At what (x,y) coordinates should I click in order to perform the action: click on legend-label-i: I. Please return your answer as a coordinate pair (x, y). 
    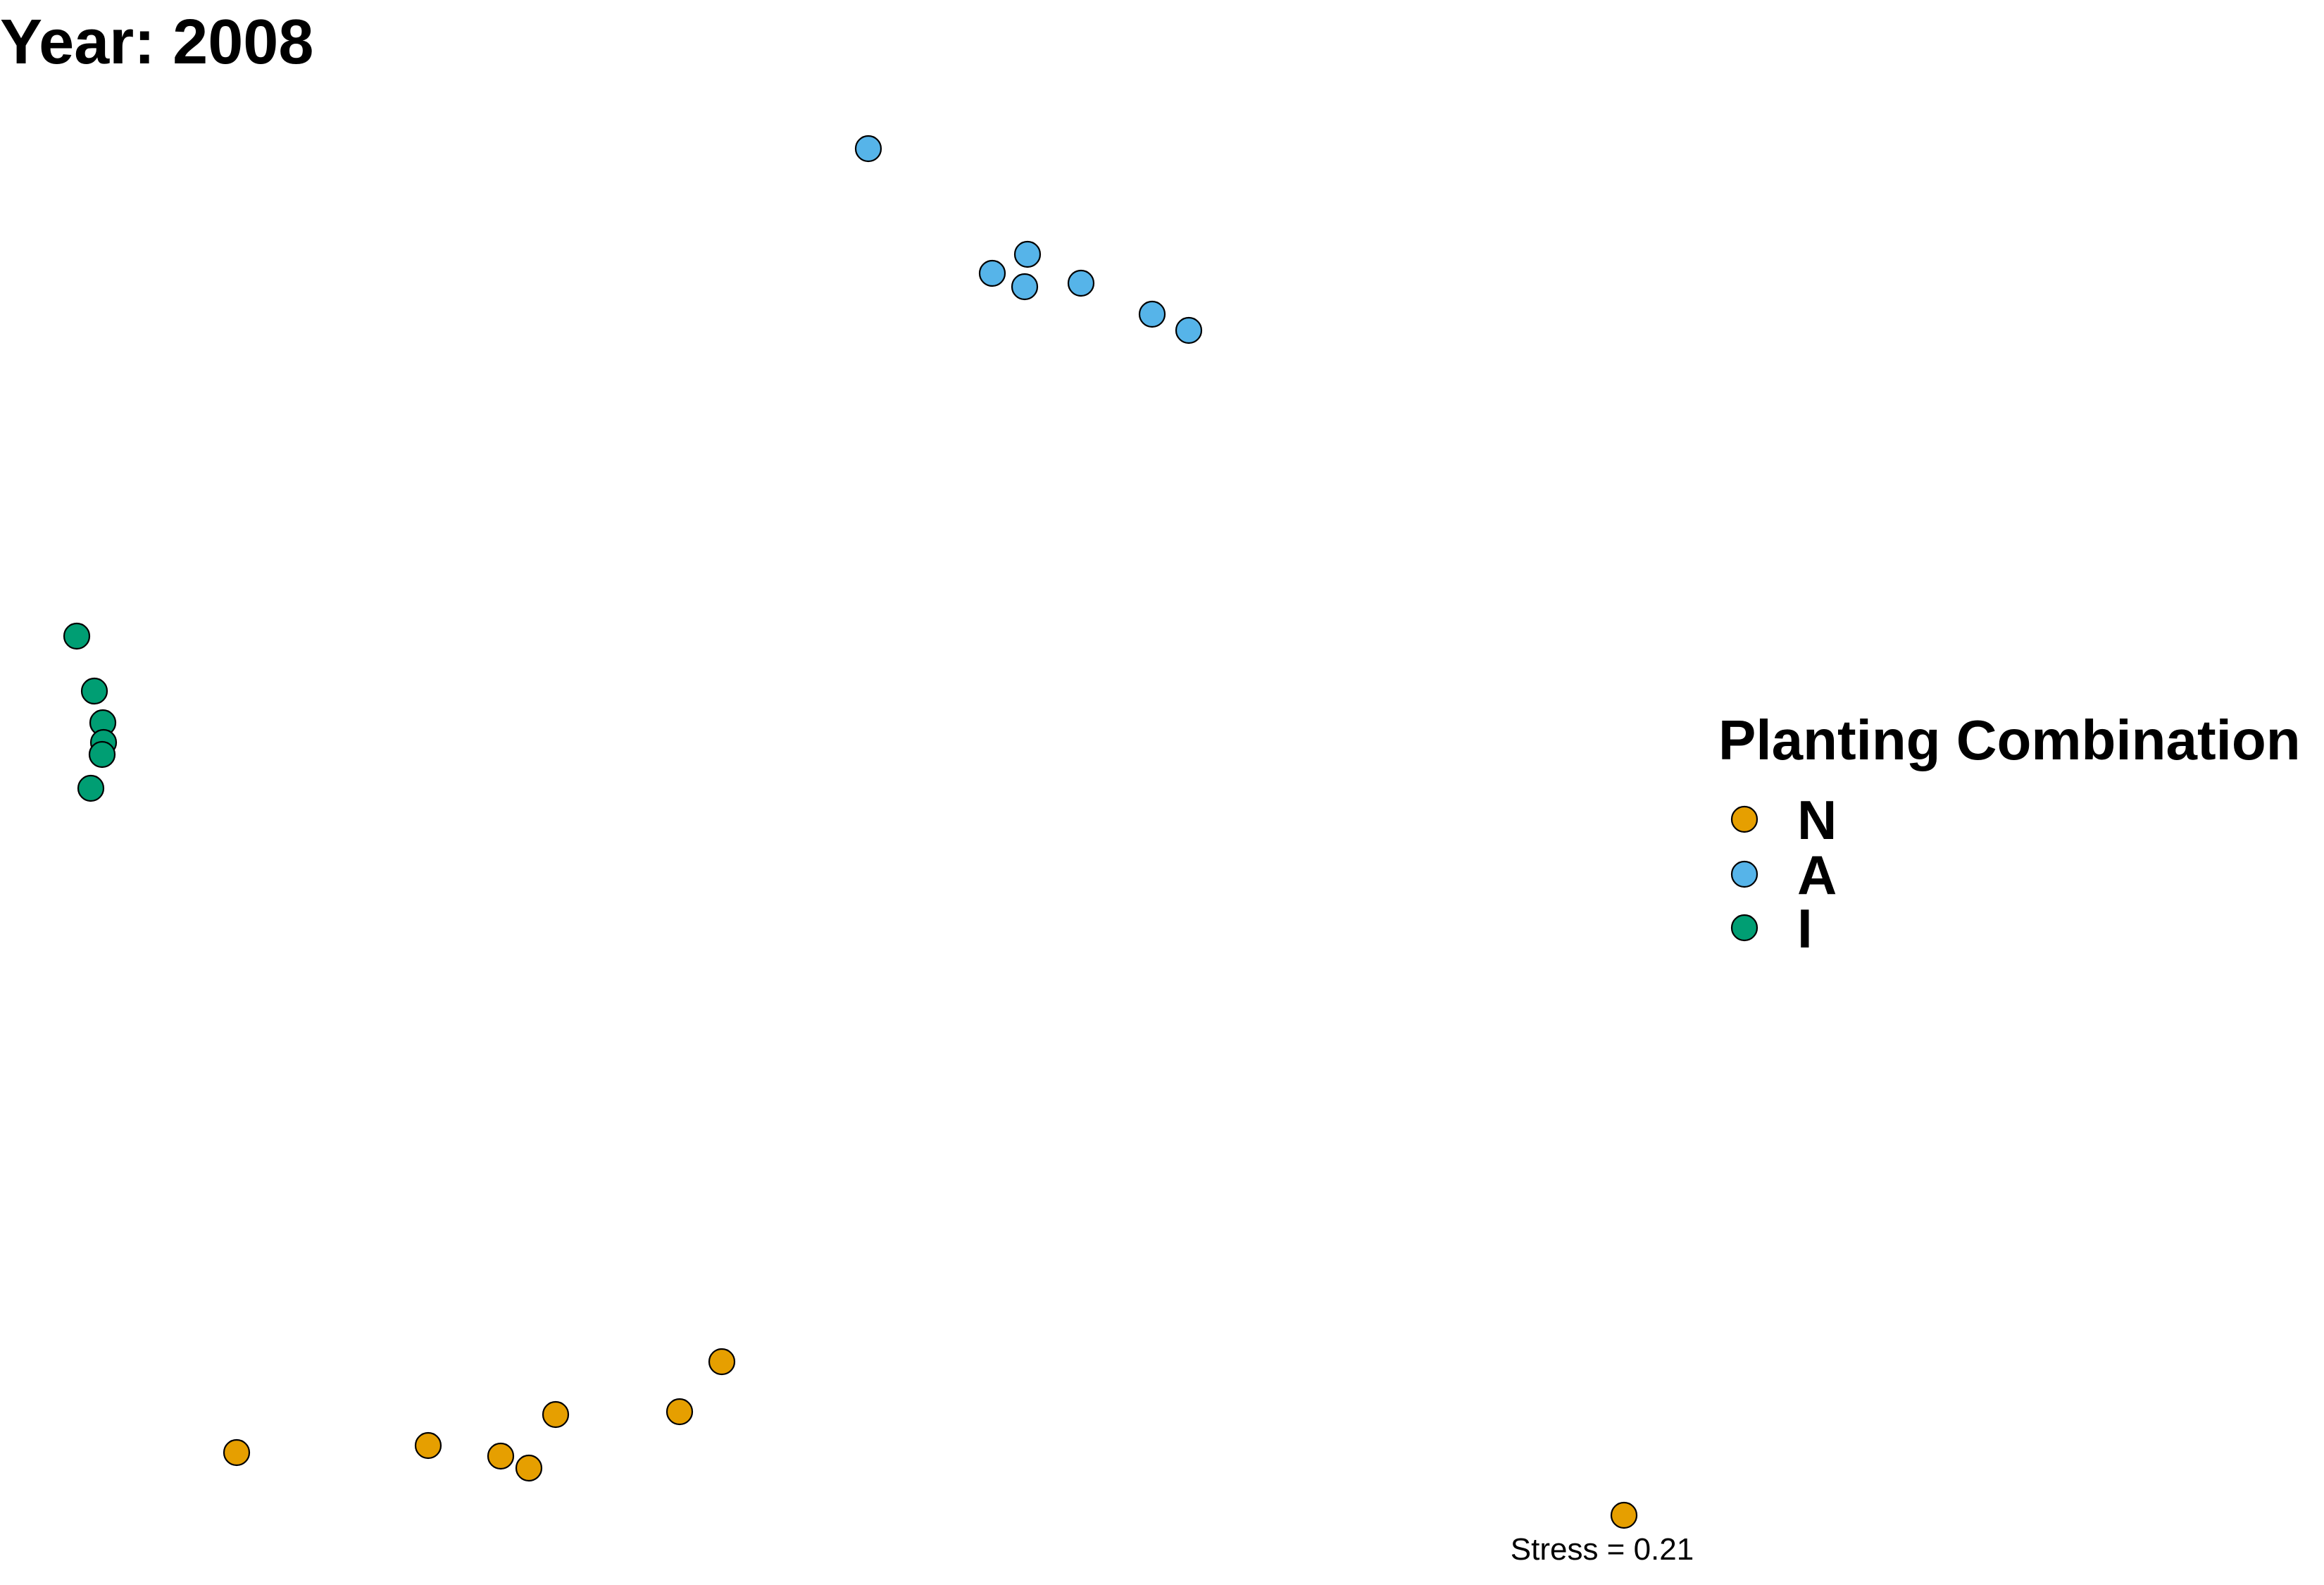
    Looking at the image, I should click on (1805, 928).